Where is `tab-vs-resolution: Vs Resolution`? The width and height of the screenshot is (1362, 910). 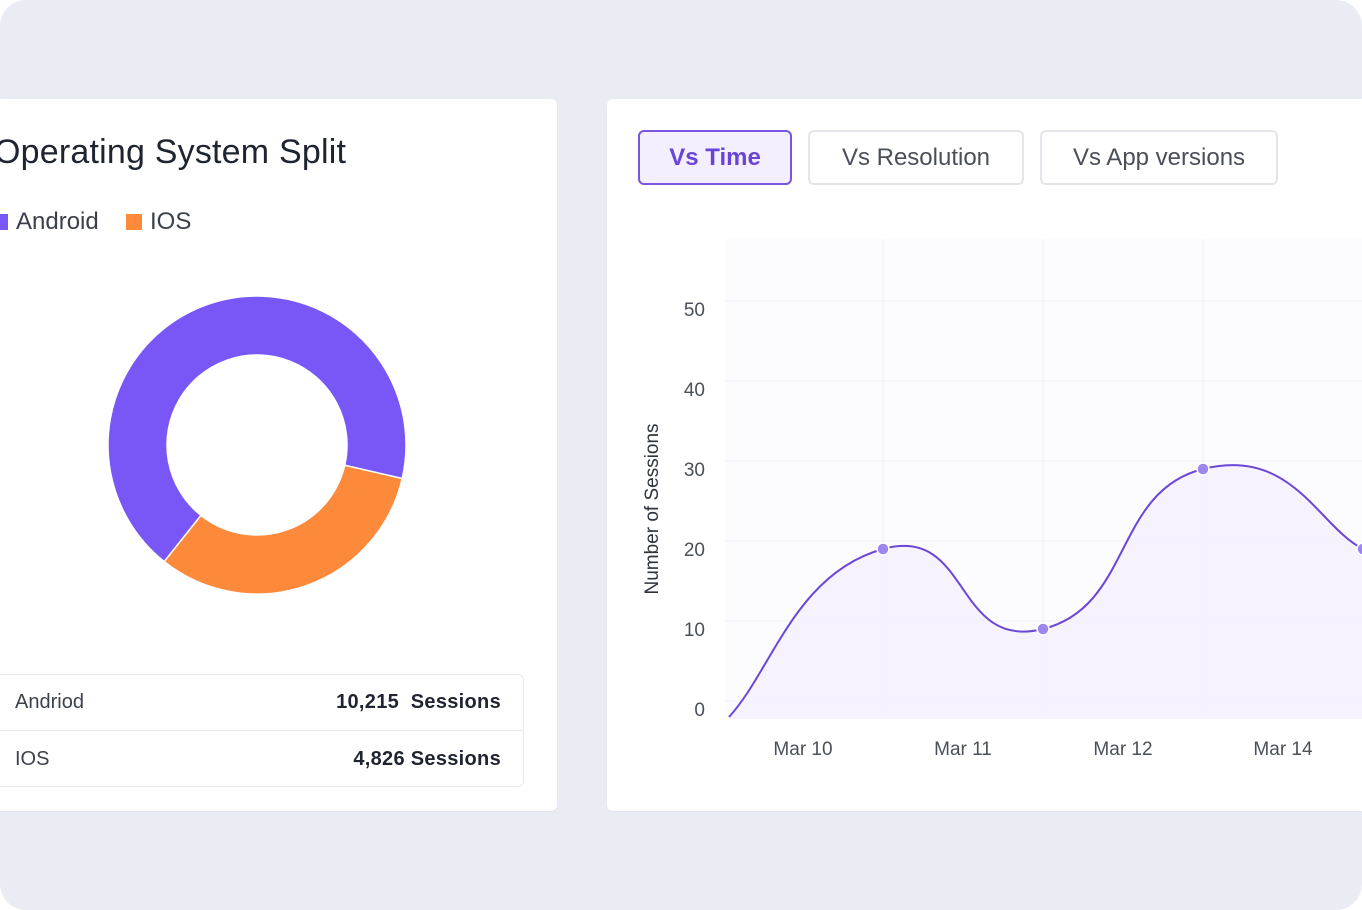
tab-vs-resolution: Vs Resolution is located at coordinates (916, 157).